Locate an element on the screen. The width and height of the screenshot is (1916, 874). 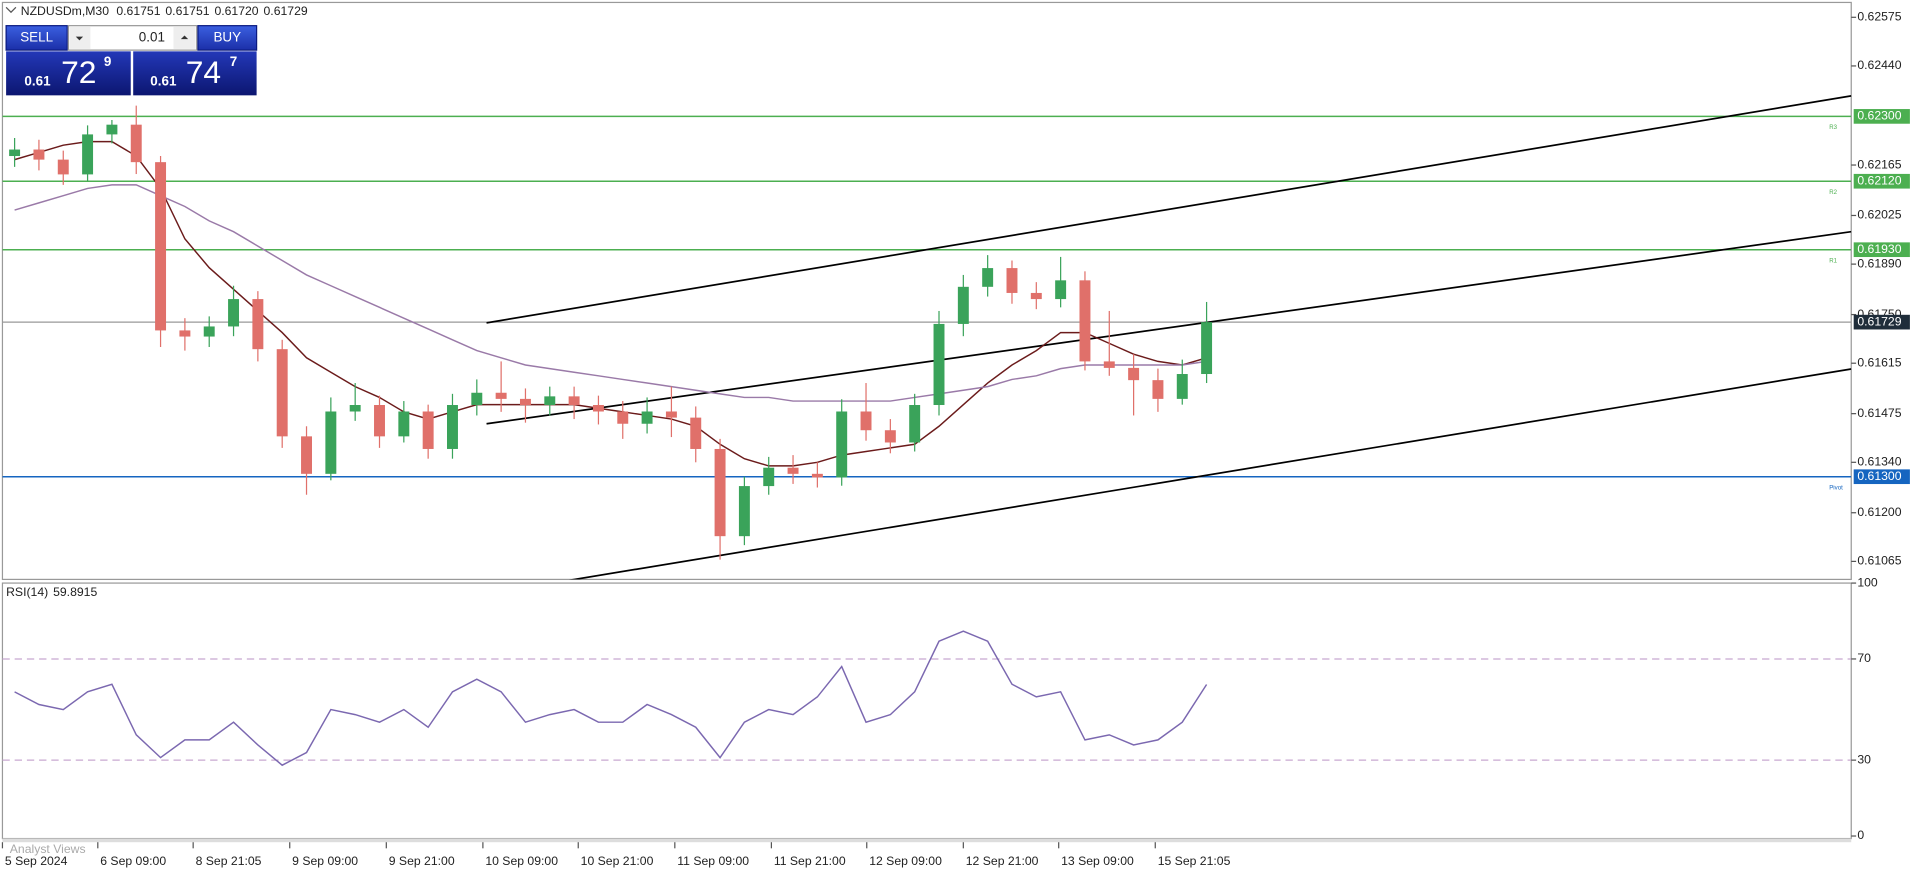
y-tick-label: 0.62440 is located at coordinates (1879, 65).